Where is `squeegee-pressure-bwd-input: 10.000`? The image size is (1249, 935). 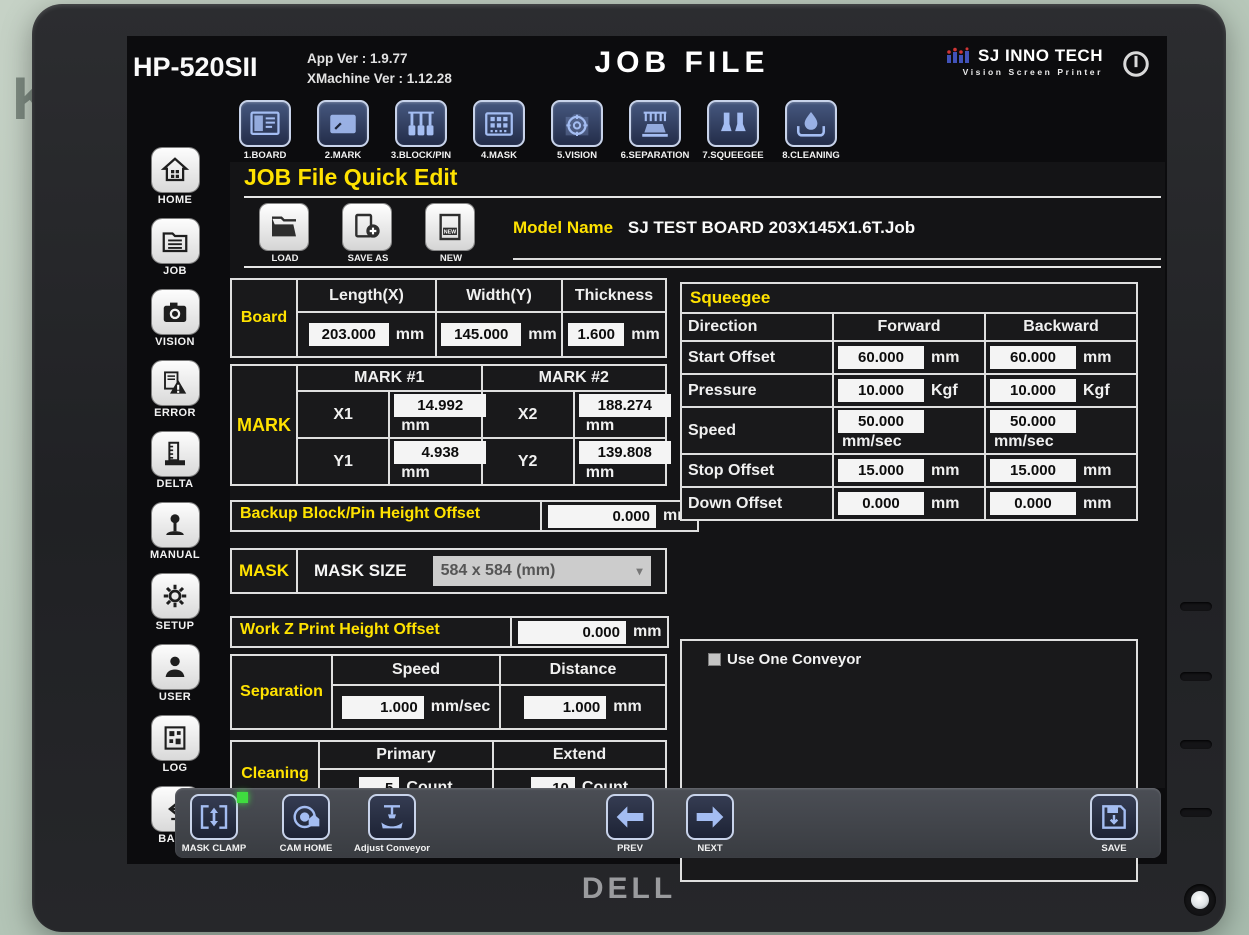
squeegee-pressure-bwd-input: 10.000 is located at coordinates (1033, 390).